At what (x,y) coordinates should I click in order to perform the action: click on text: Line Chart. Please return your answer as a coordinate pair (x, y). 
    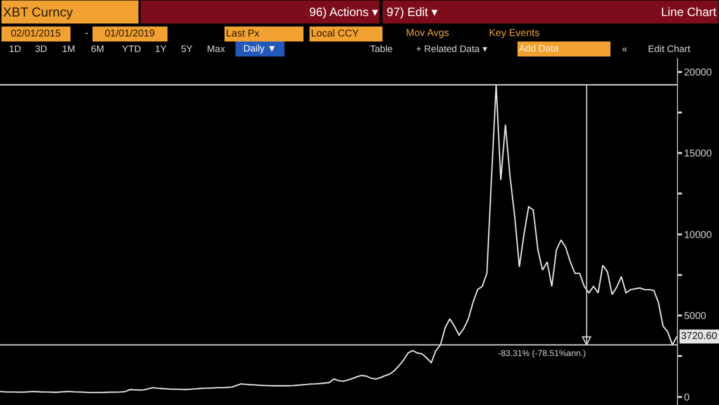
    Looking at the image, I should click on (688, 12).